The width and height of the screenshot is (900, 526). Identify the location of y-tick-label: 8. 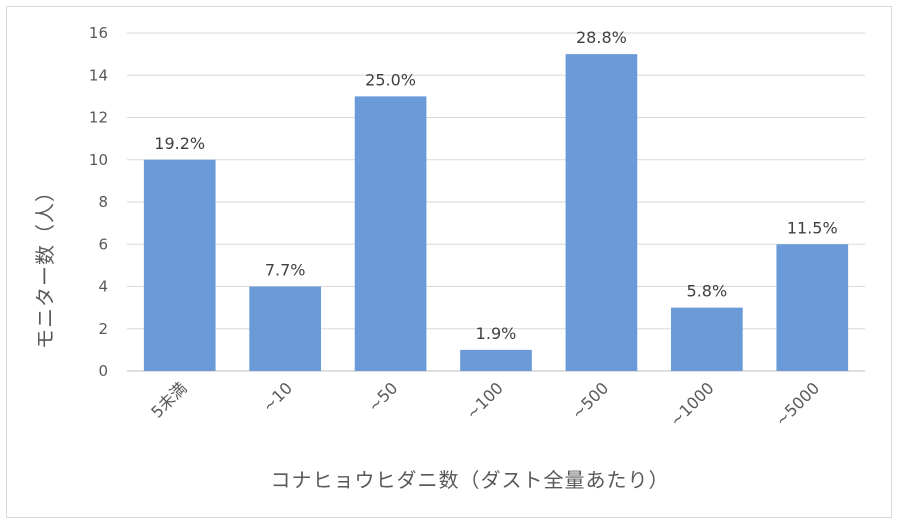
(103, 202).